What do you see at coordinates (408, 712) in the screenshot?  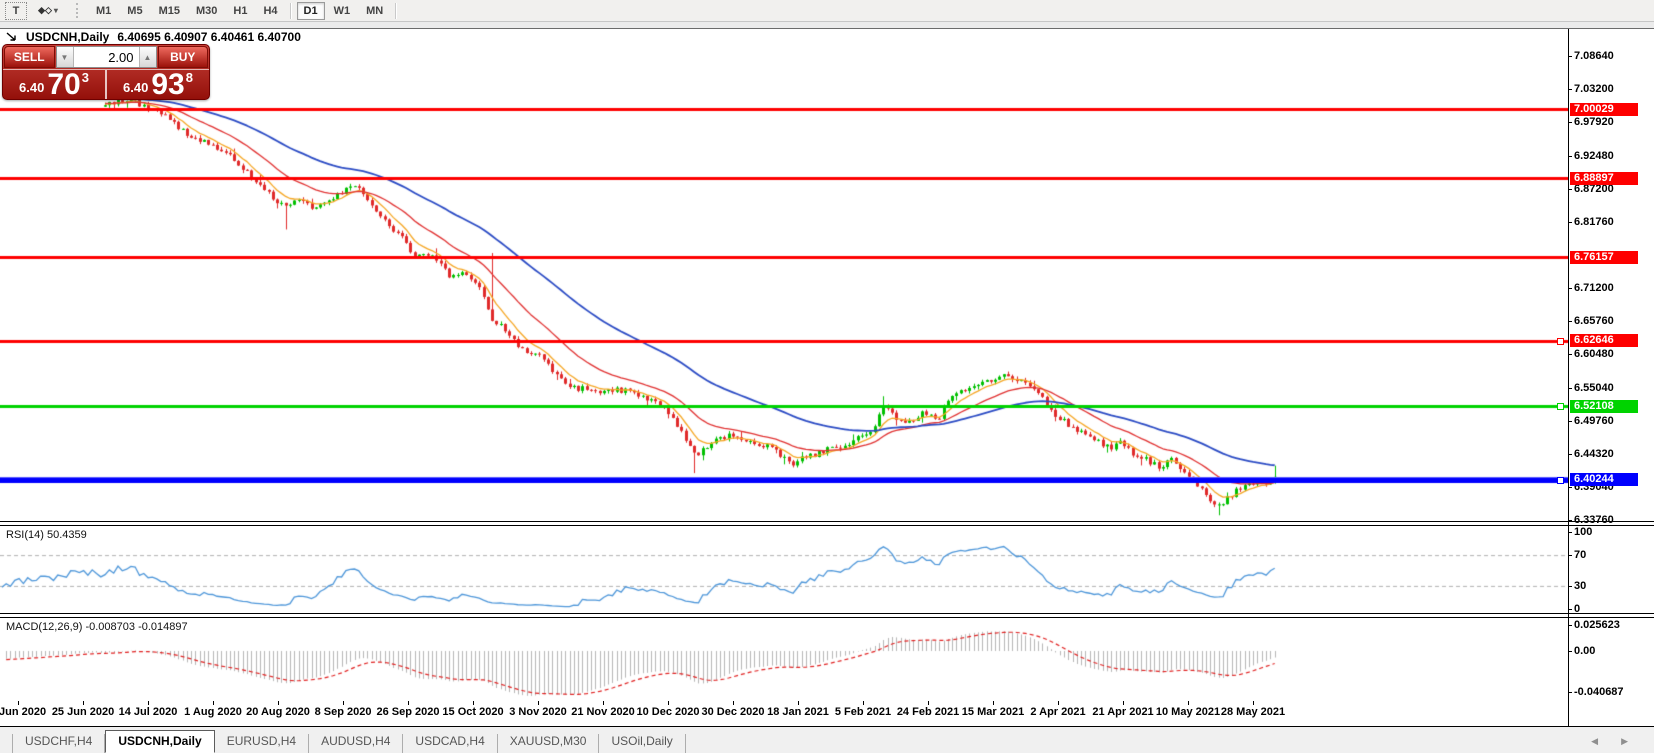 I see `date-axis-label: 26 Sep 2020` at bounding box center [408, 712].